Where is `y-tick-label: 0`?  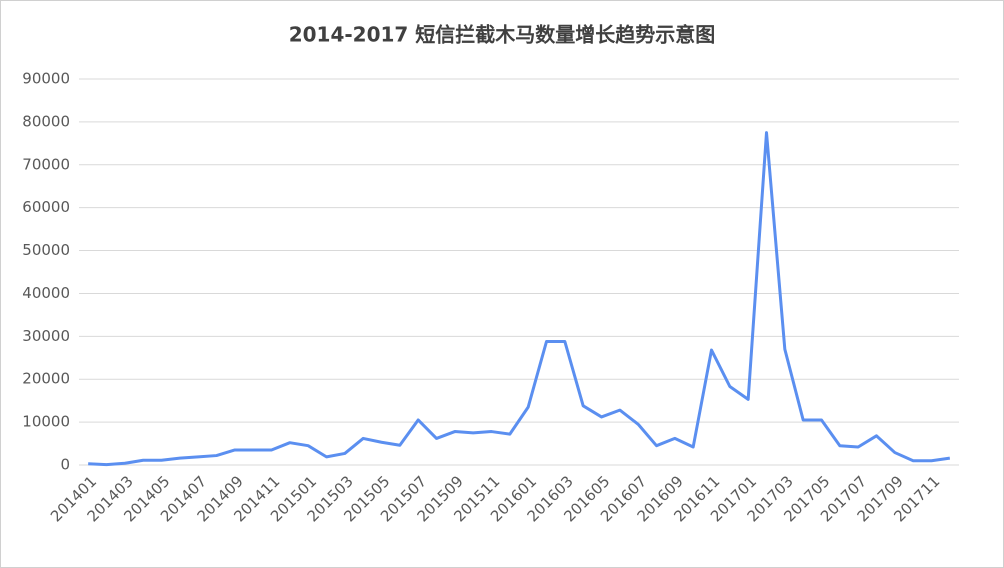 y-tick-label: 0 is located at coordinates (65, 465).